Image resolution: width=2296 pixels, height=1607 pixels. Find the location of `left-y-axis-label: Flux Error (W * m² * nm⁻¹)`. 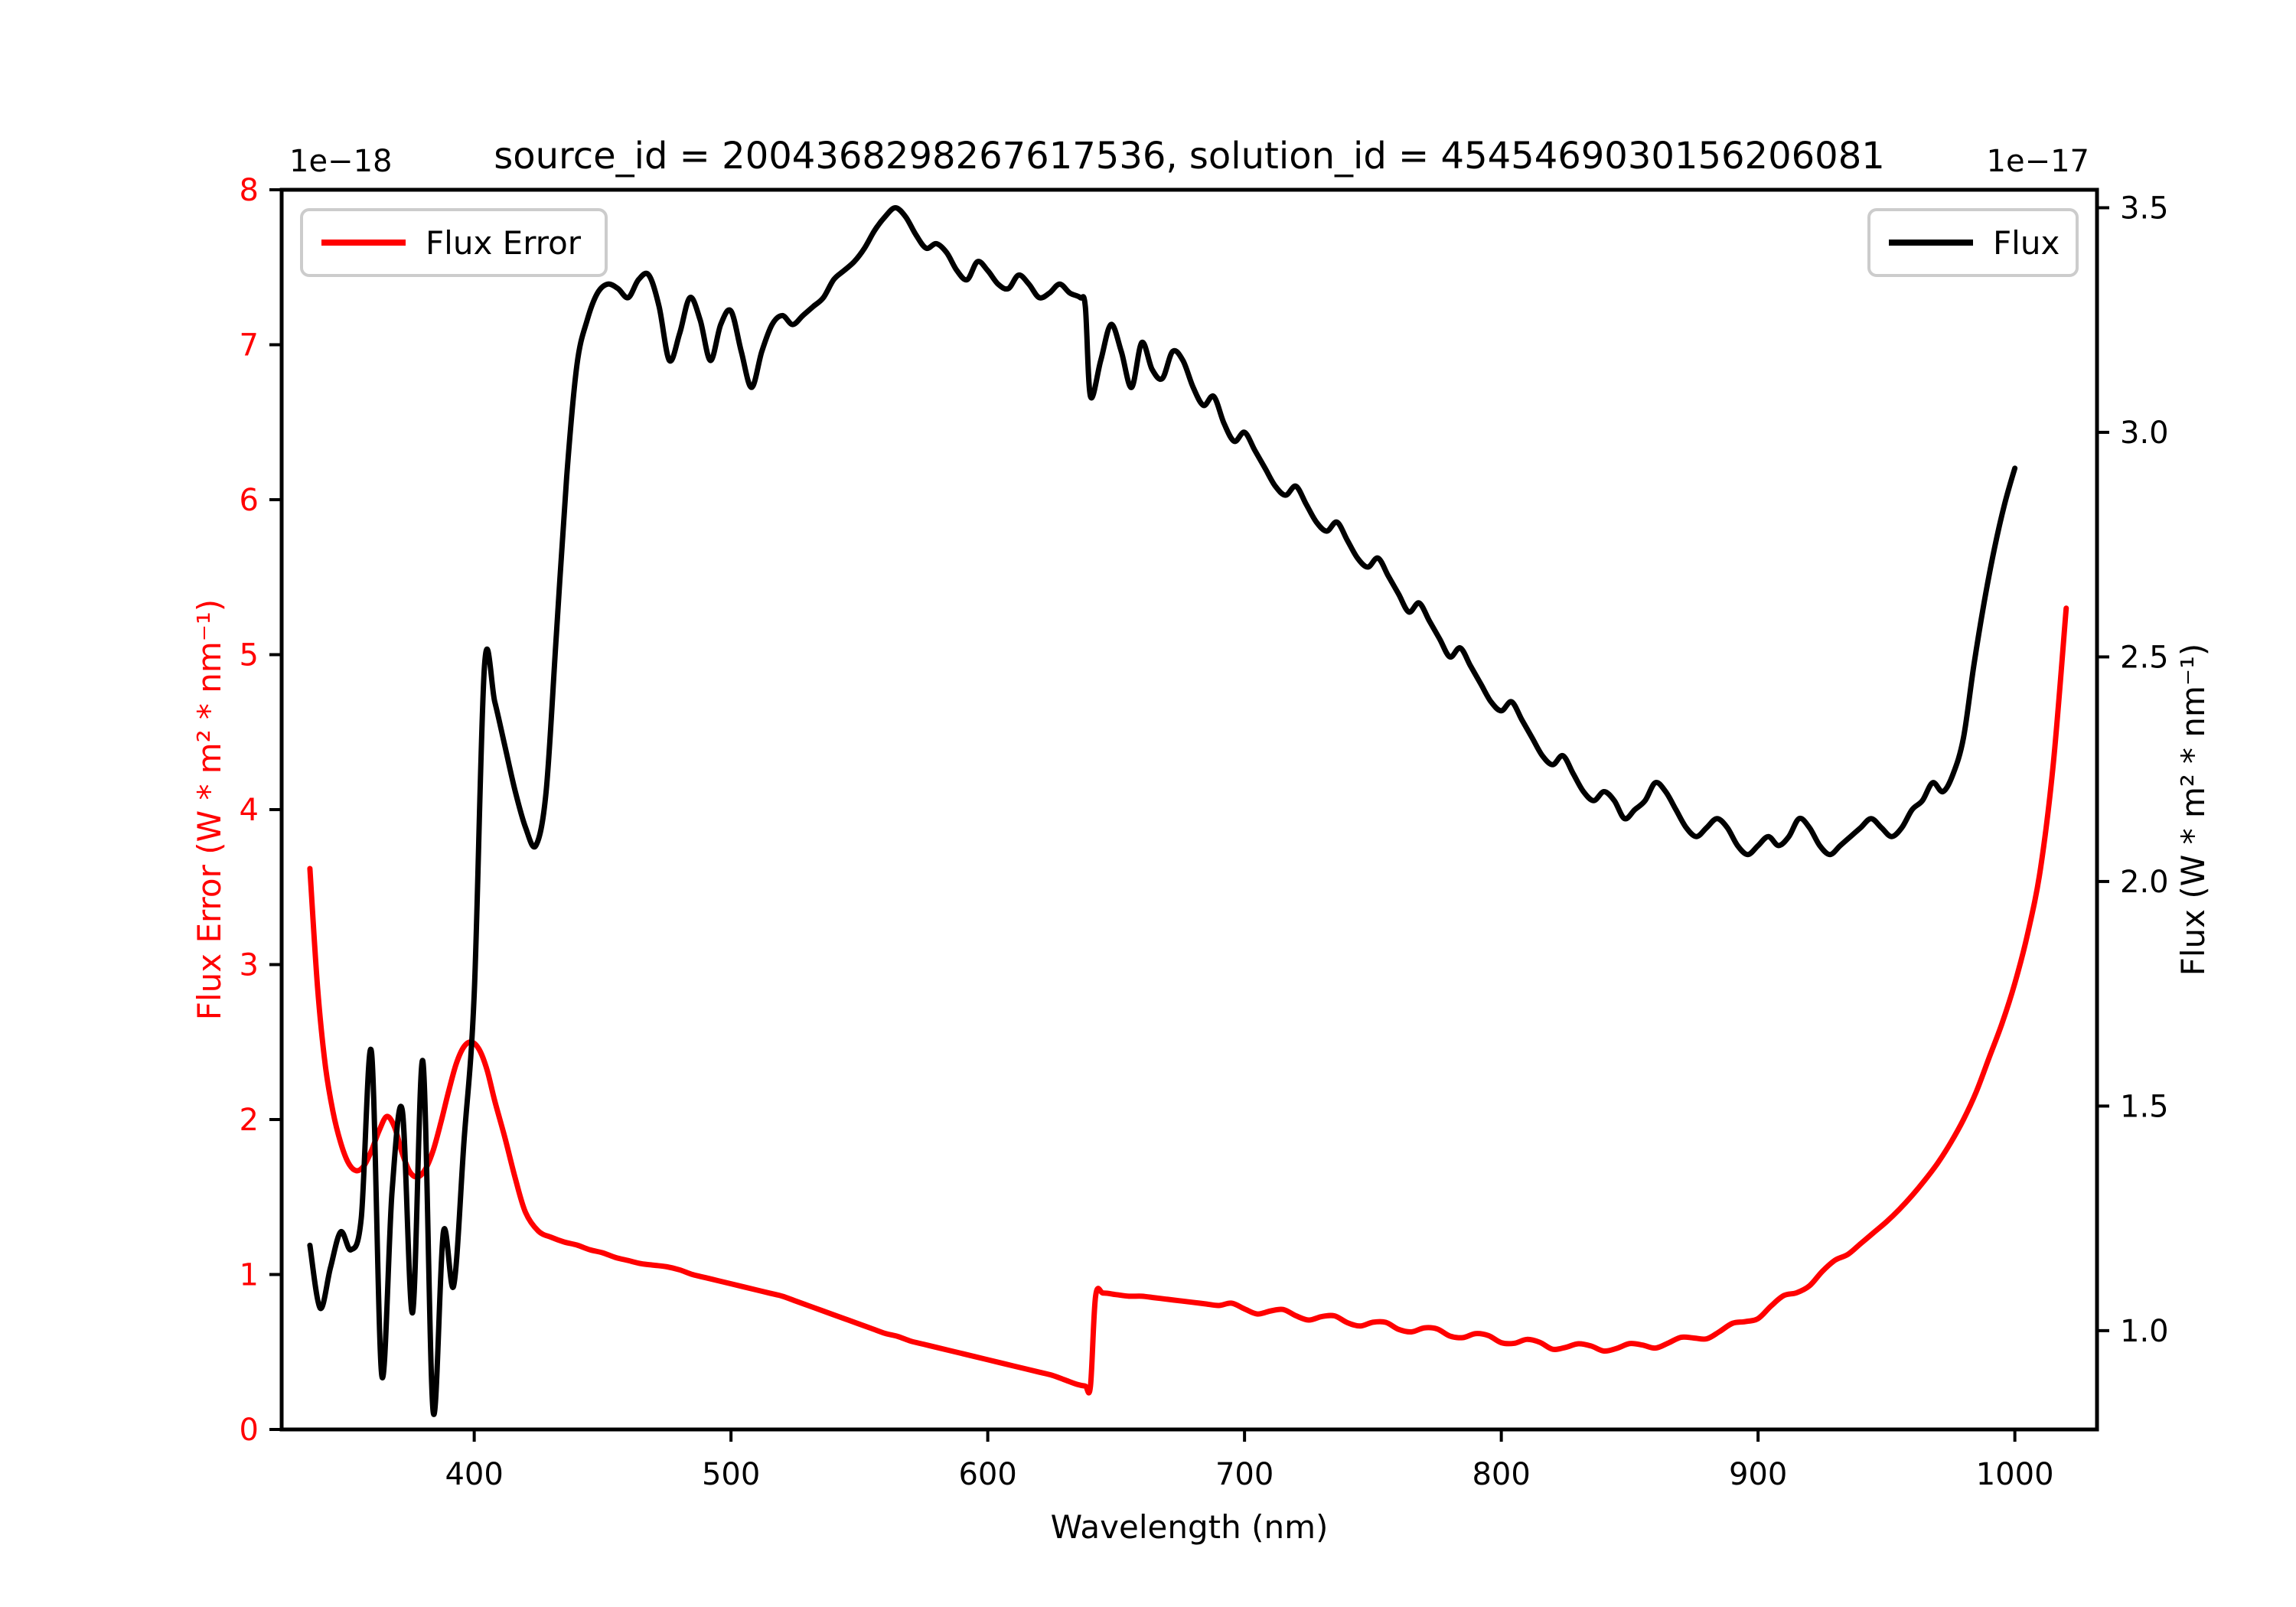

left-y-axis-label: Flux Error (W * m² * nm⁻¹) is located at coordinates (209, 809).